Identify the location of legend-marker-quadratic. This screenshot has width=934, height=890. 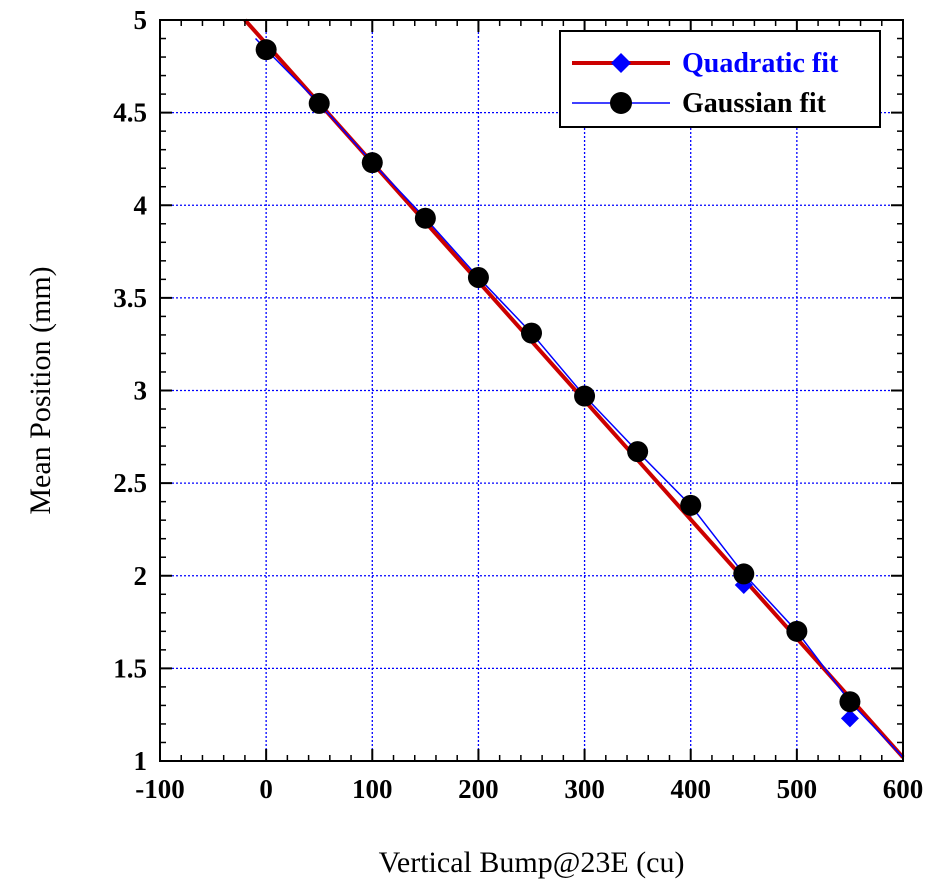
(621, 63).